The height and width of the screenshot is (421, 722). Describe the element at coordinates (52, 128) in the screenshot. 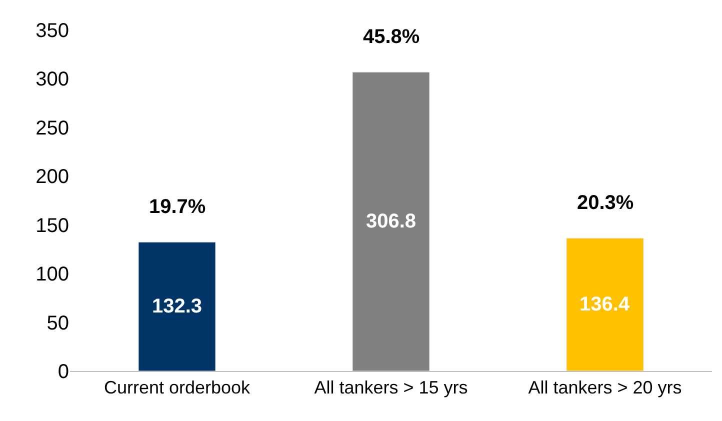

I see `y-tick-label: 250` at that location.